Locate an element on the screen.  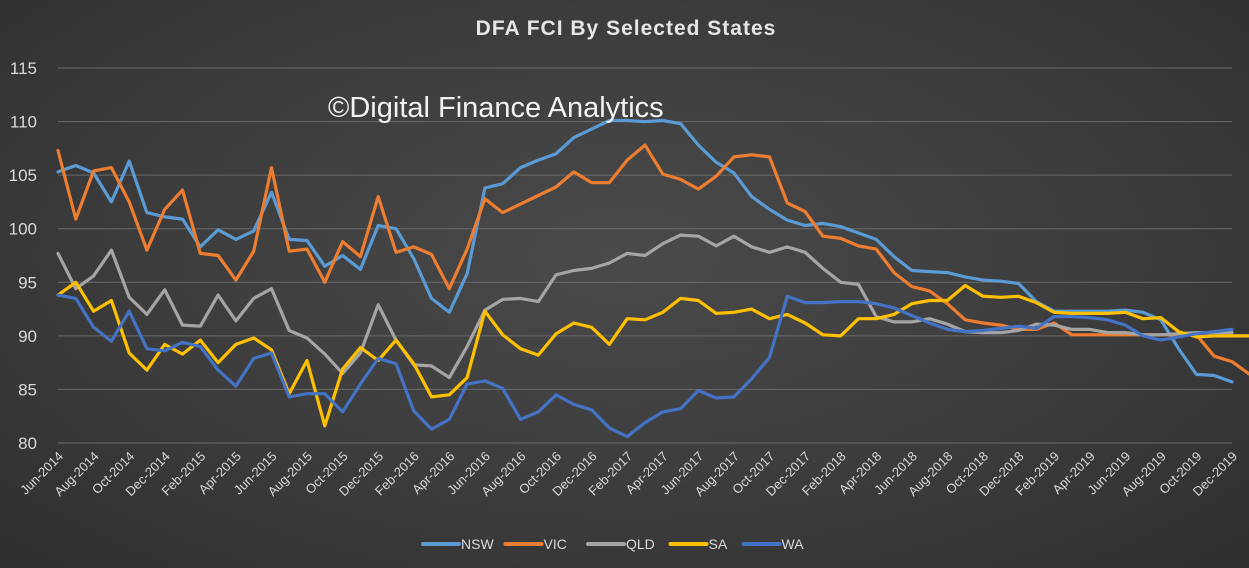
legend-item-nsw: NSW is located at coordinates (457, 544).